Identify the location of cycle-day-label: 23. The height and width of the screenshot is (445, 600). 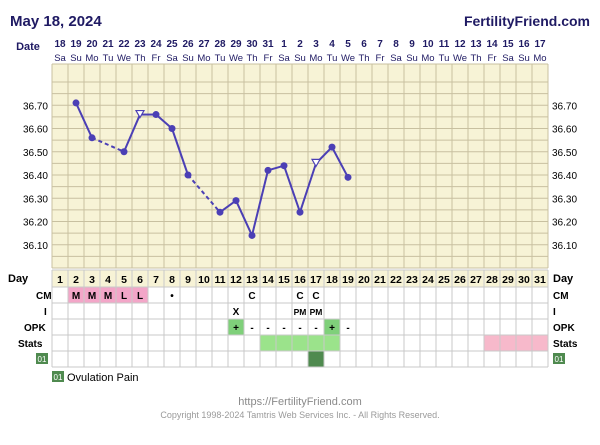
(412, 280).